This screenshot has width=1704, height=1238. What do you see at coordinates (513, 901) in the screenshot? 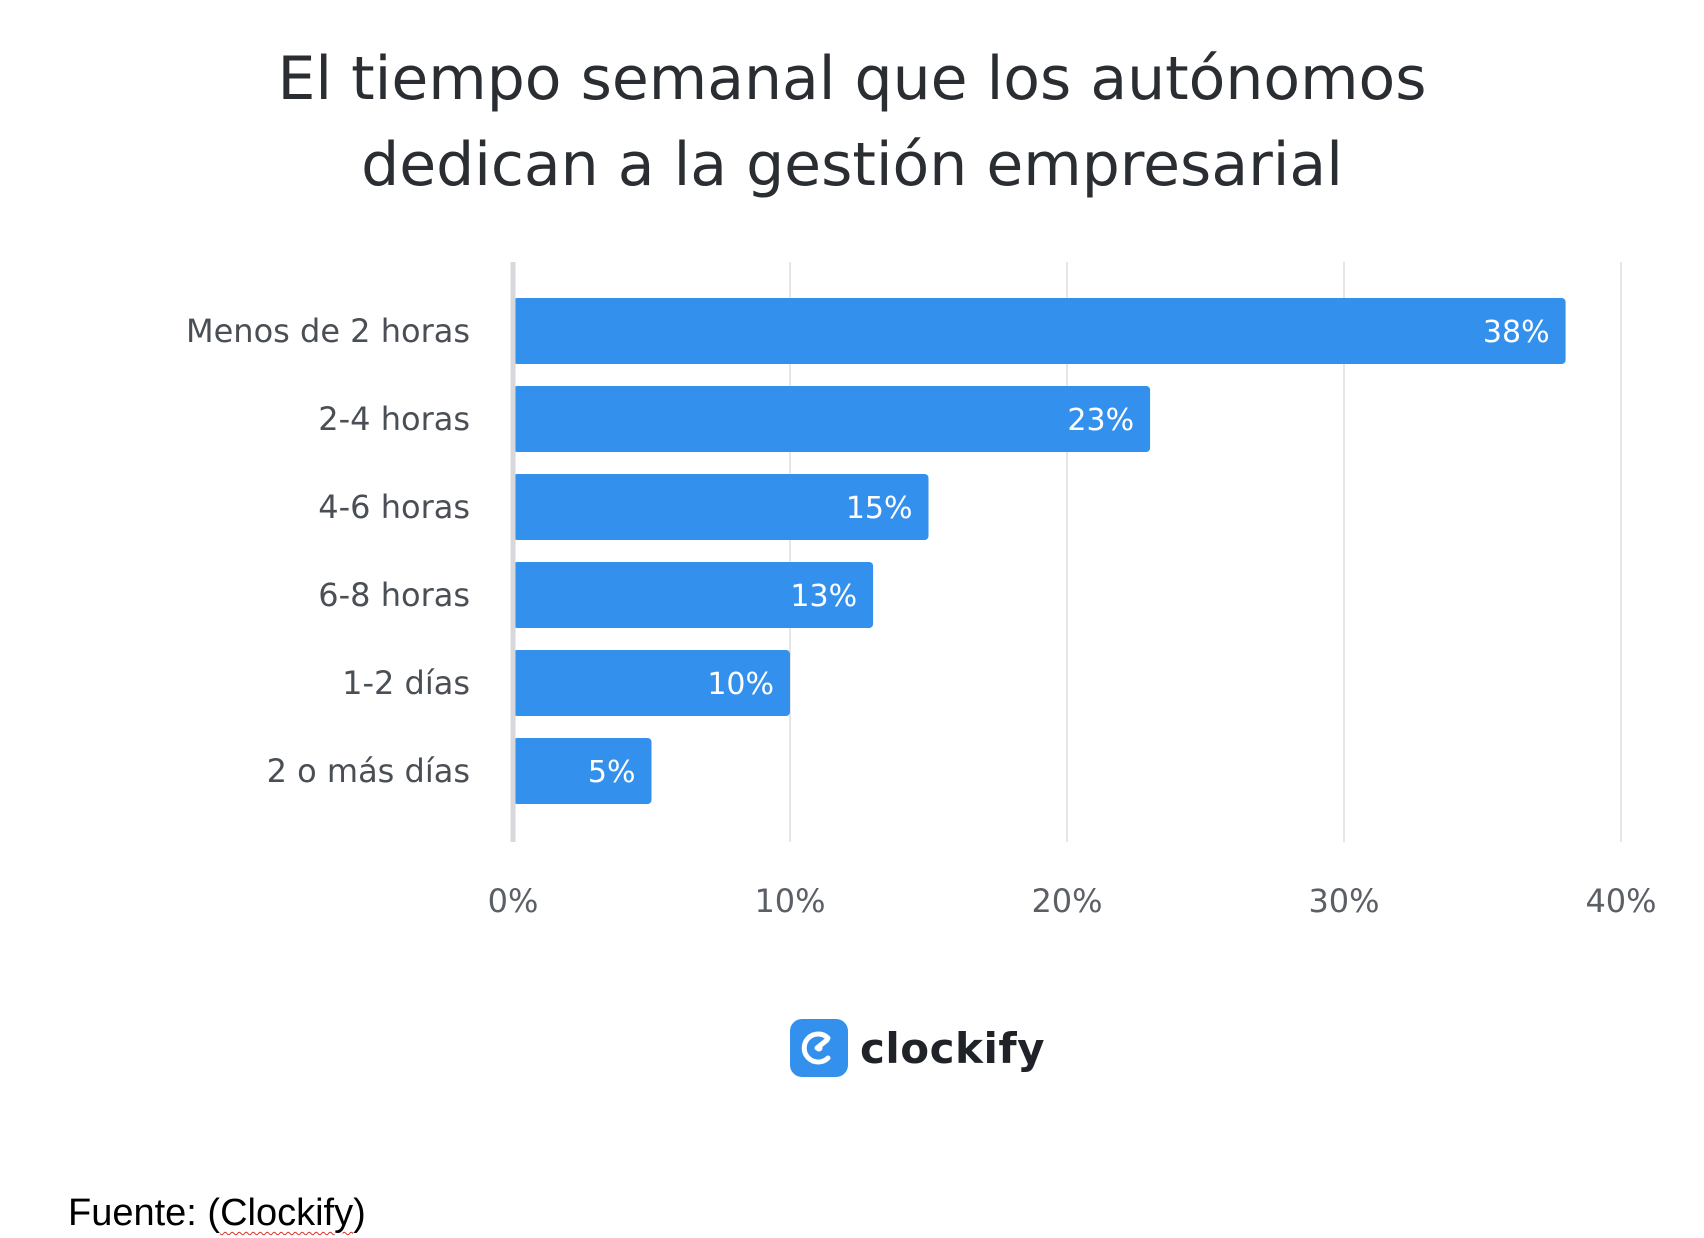
I see `x-tick-label: 0%` at bounding box center [513, 901].